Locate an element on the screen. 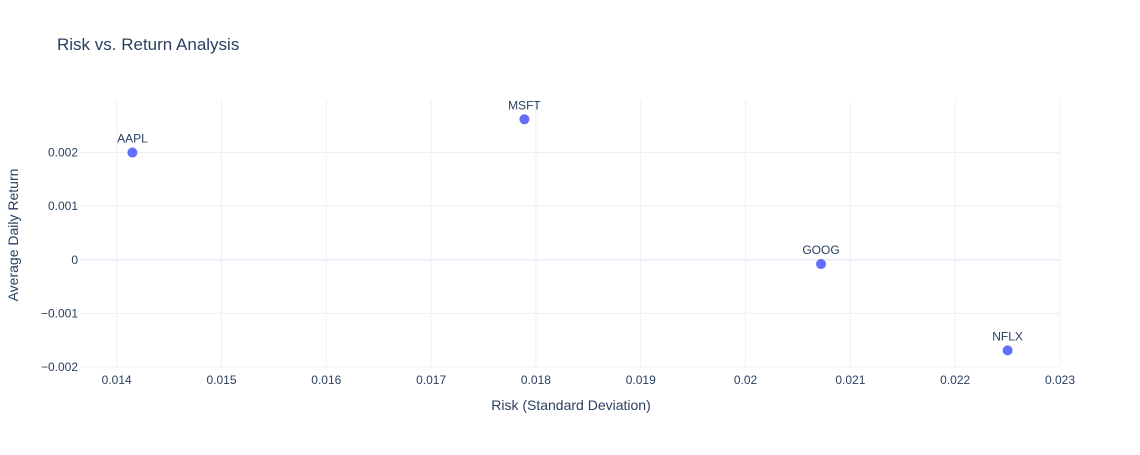 The height and width of the screenshot is (455, 1140). x-tick-label: 0.014 is located at coordinates (117, 380).